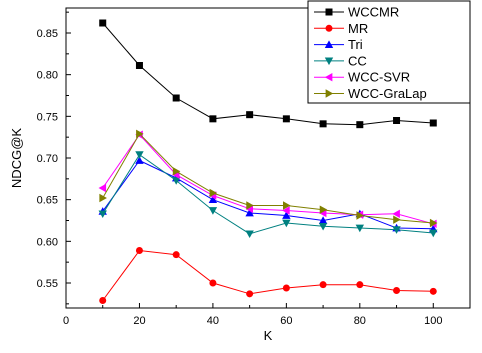  I want to click on y-axis: 0.55 0.60 0.65 0.70 0.75 0.80 0.85, so click(54, 158).